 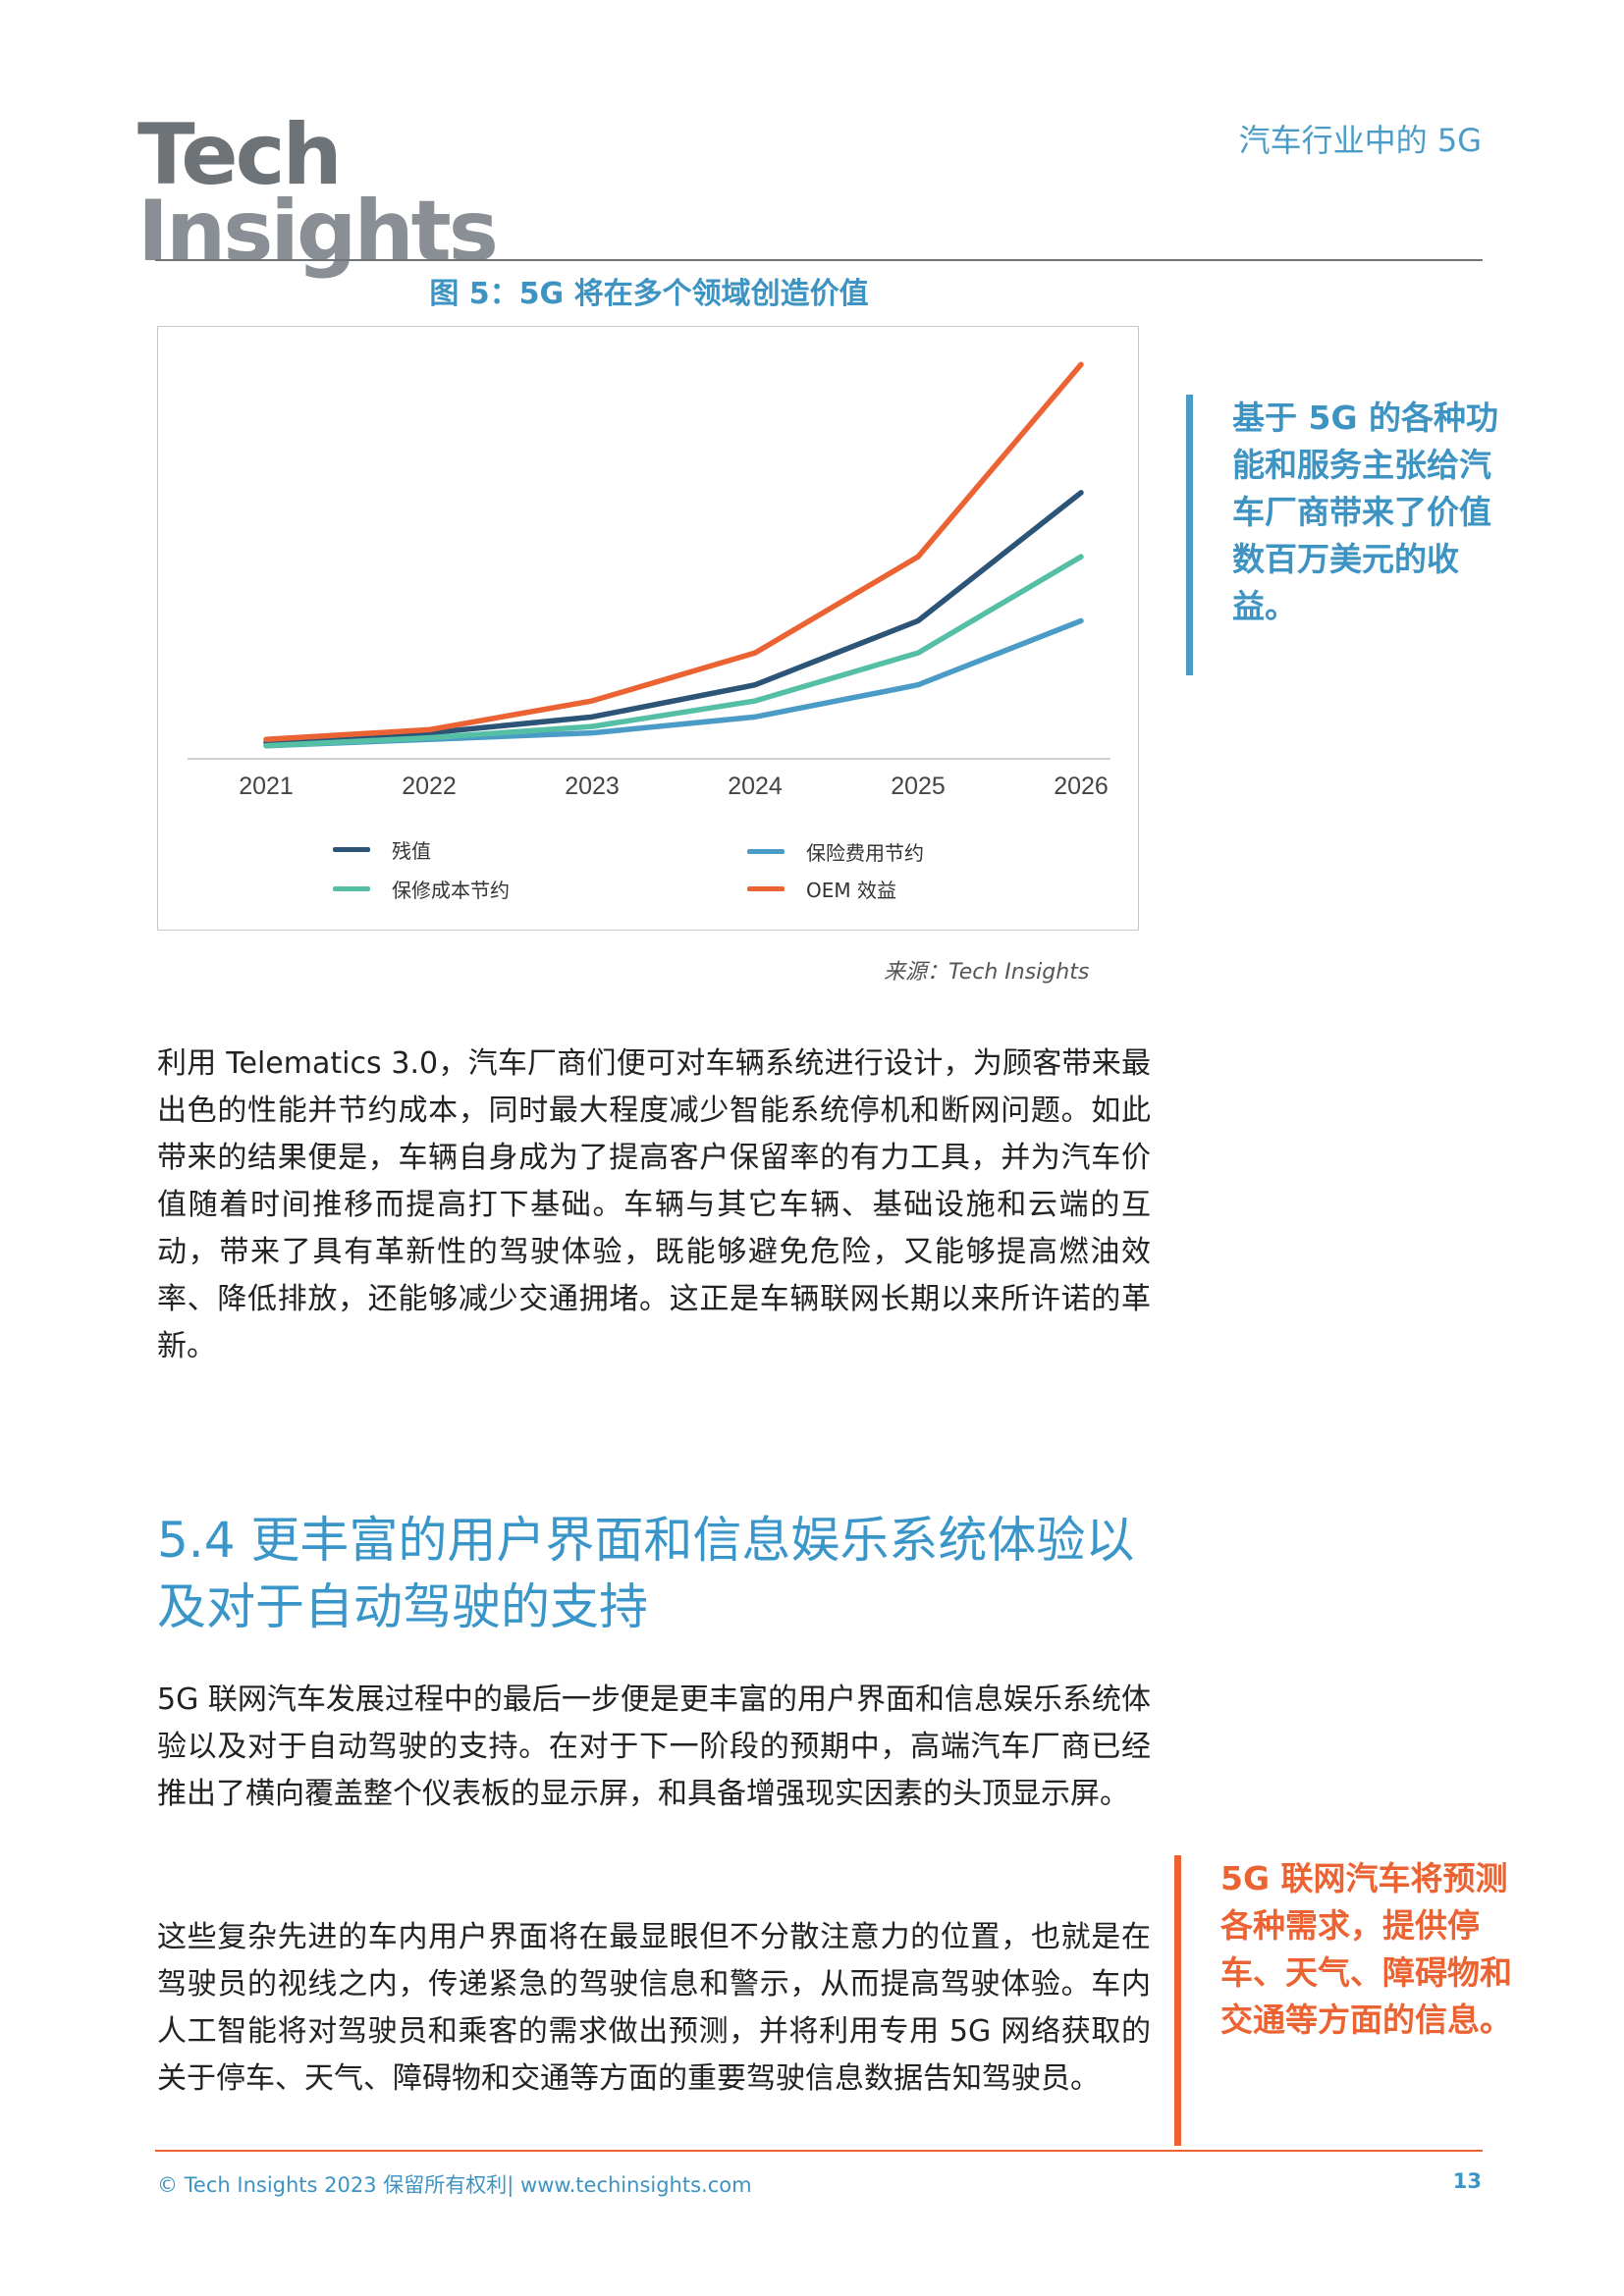 I want to click on logo-line-tech: Tech, so click(x=240, y=155).